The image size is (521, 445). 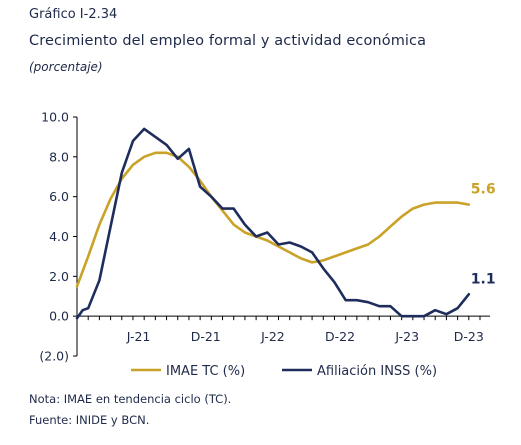 What do you see at coordinates (205, 371) in the screenshot?
I see `legend-label: IMAE TC (%)` at bounding box center [205, 371].